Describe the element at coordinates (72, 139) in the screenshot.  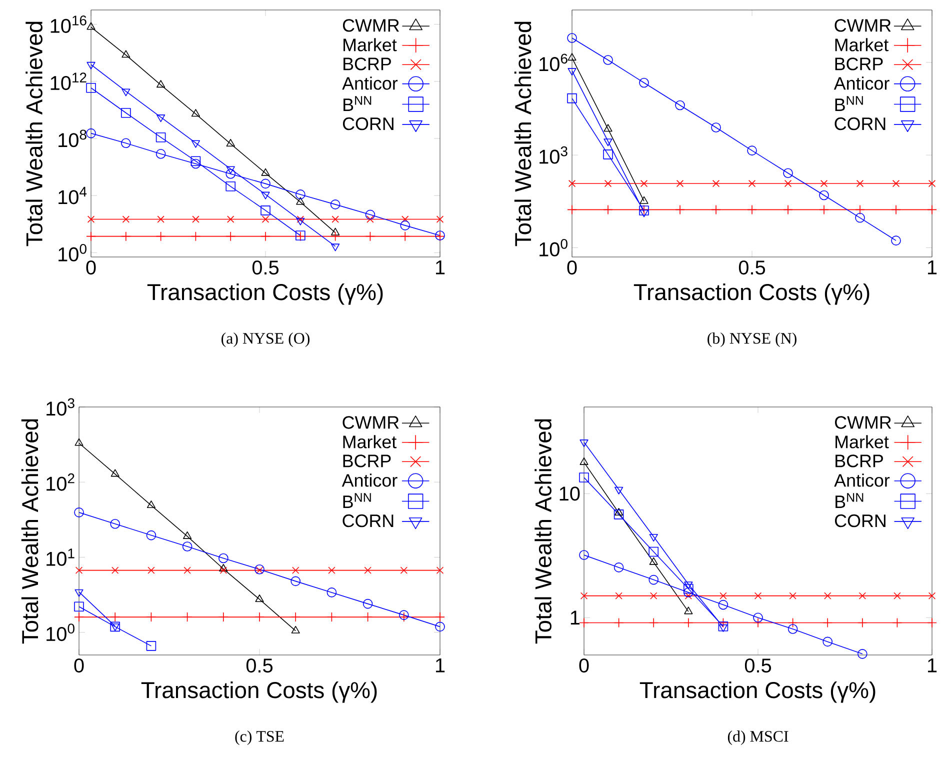
I see `y-tick-label: 10$^{8}$` at that location.